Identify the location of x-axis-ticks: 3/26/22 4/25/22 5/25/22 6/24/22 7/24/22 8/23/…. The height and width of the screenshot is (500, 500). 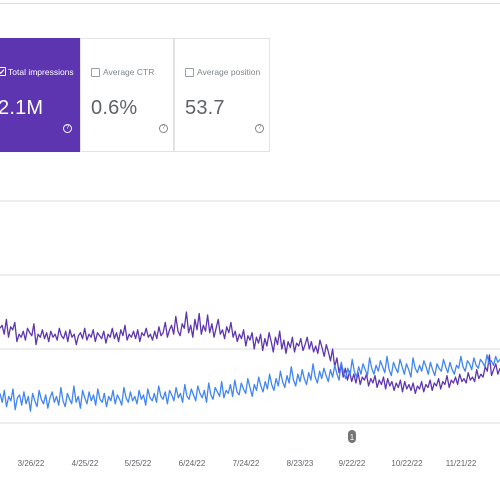
(247, 463).